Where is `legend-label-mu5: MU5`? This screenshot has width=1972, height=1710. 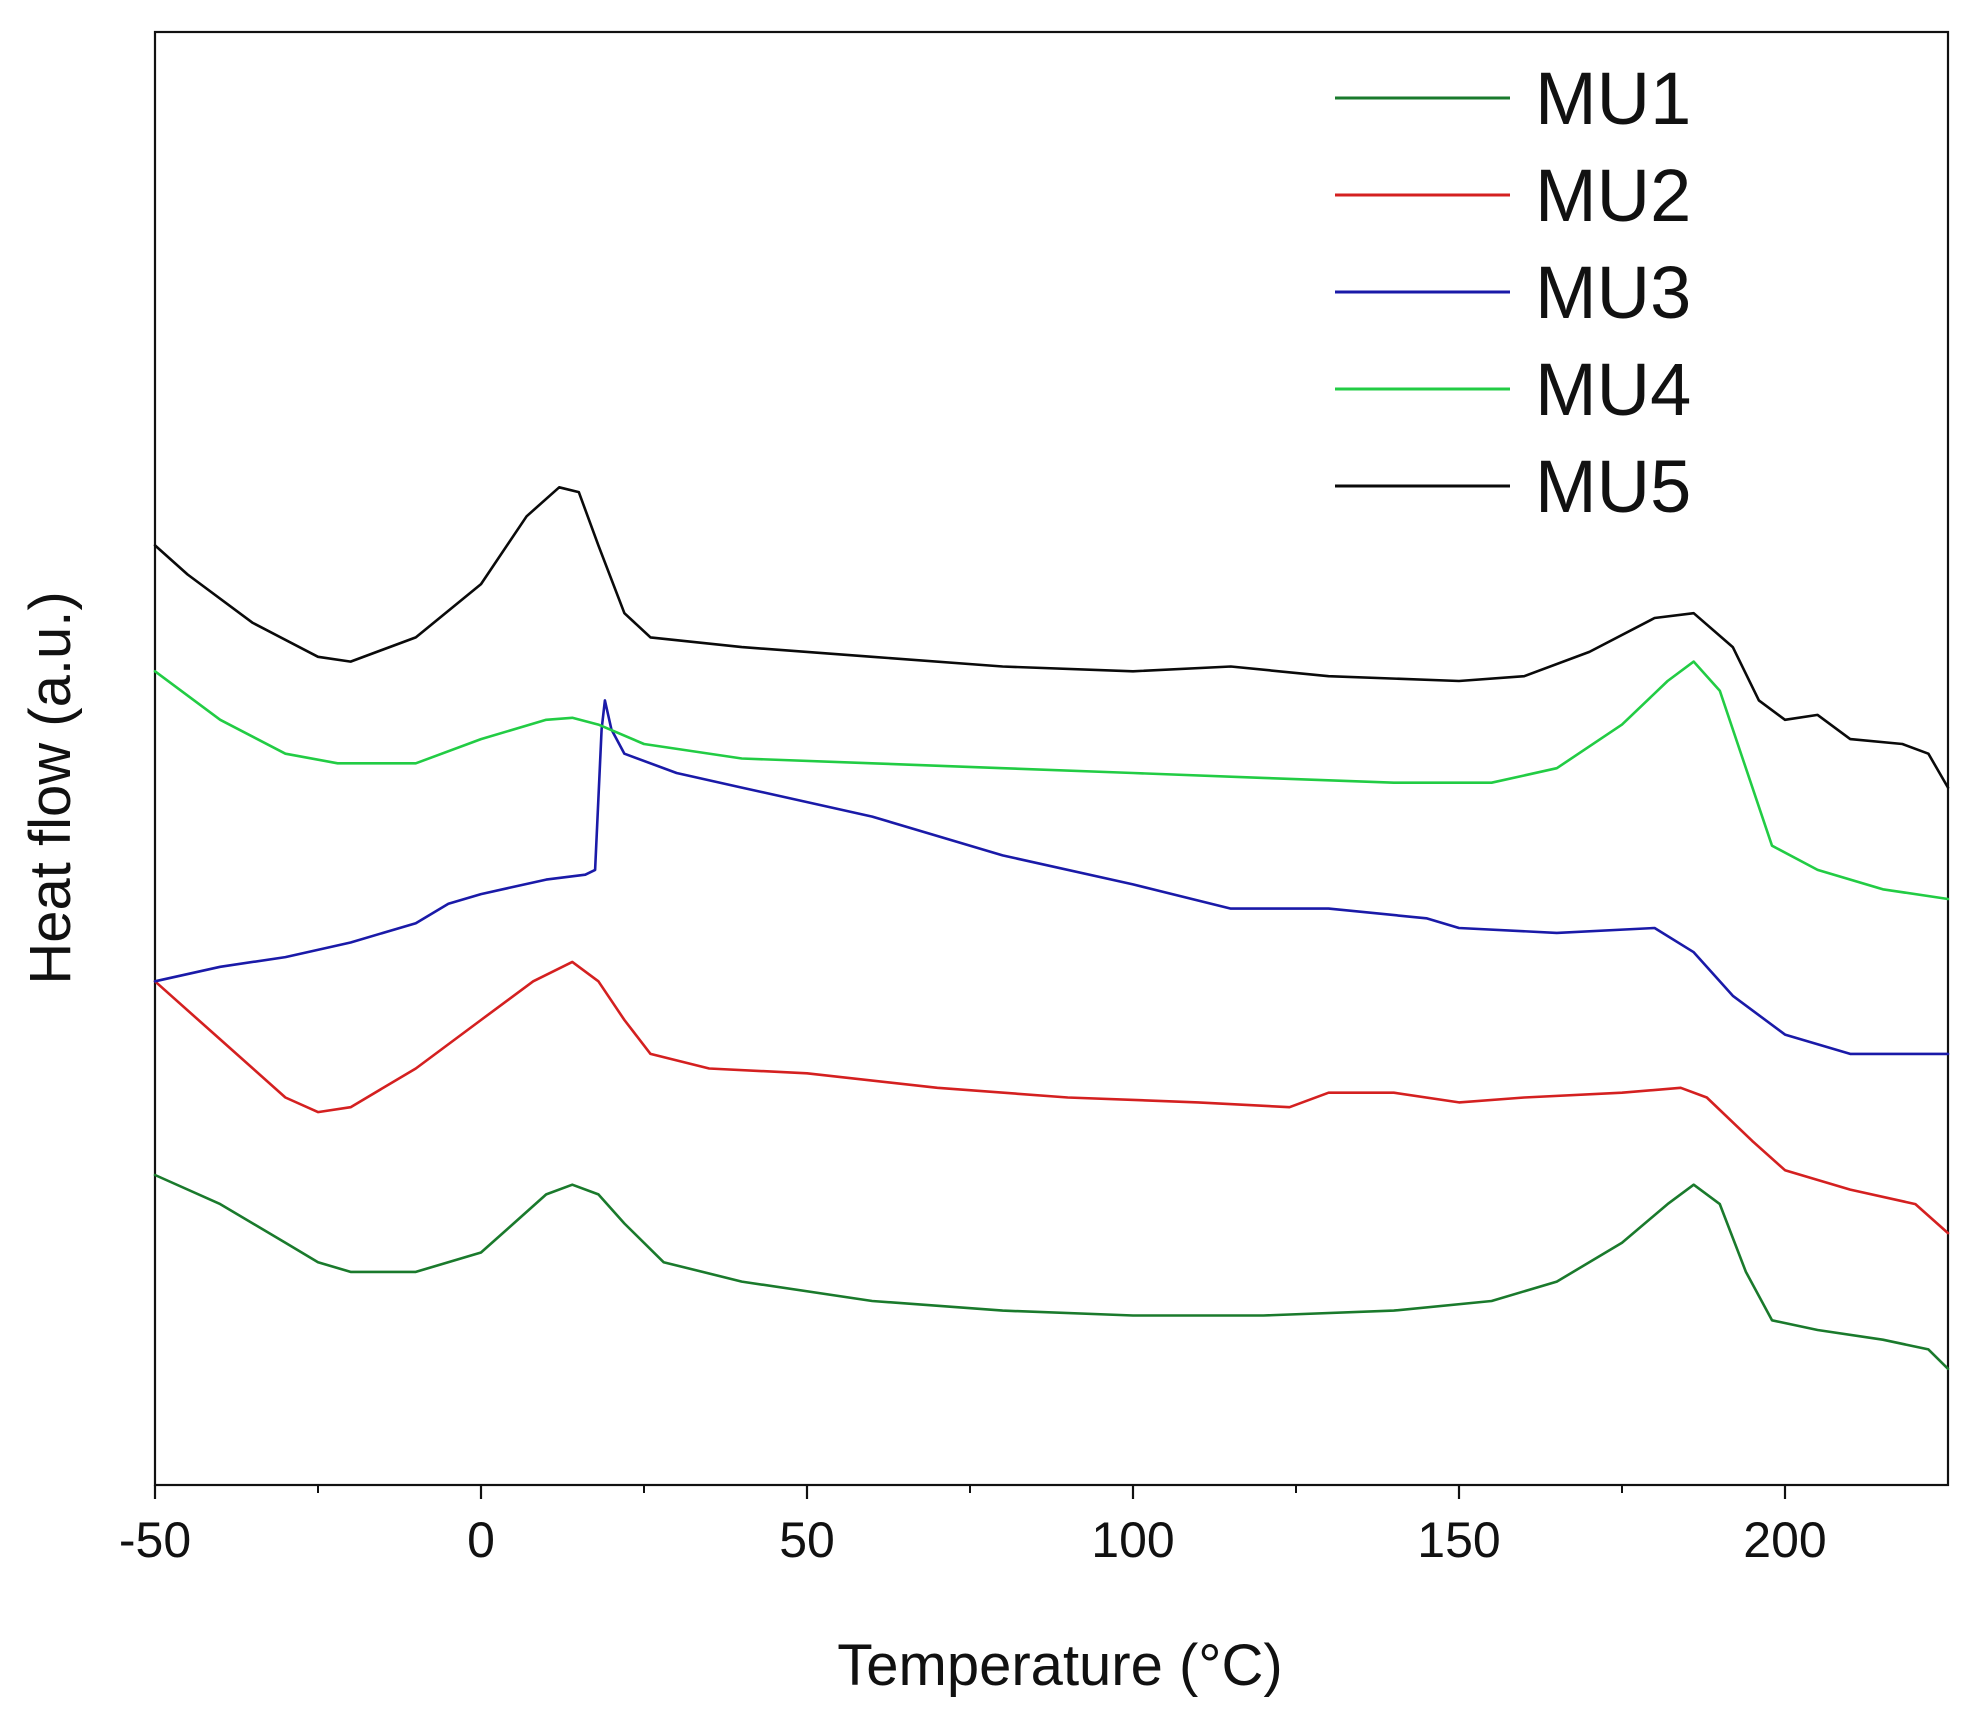 legend-label-mu5: MU5 is located at coordinates (1613, 486).